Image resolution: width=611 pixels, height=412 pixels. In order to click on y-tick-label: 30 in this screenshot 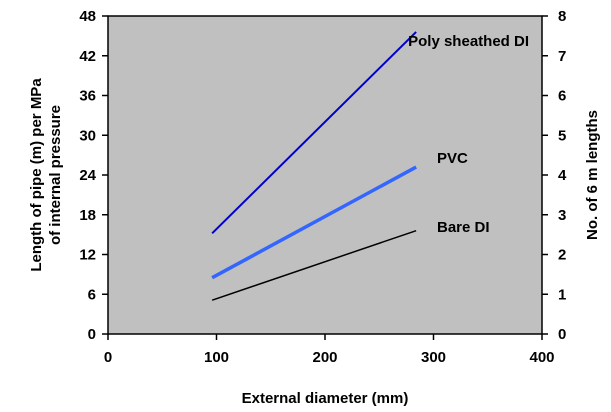, I will do `click(87, 135)`.